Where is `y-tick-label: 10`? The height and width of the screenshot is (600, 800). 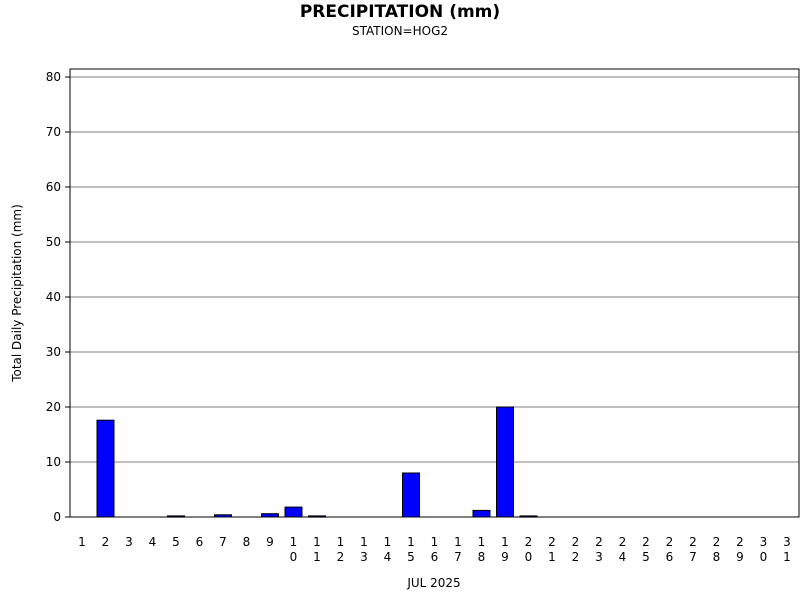
y-tick-label: 10 is located at coordinates (53, 462).